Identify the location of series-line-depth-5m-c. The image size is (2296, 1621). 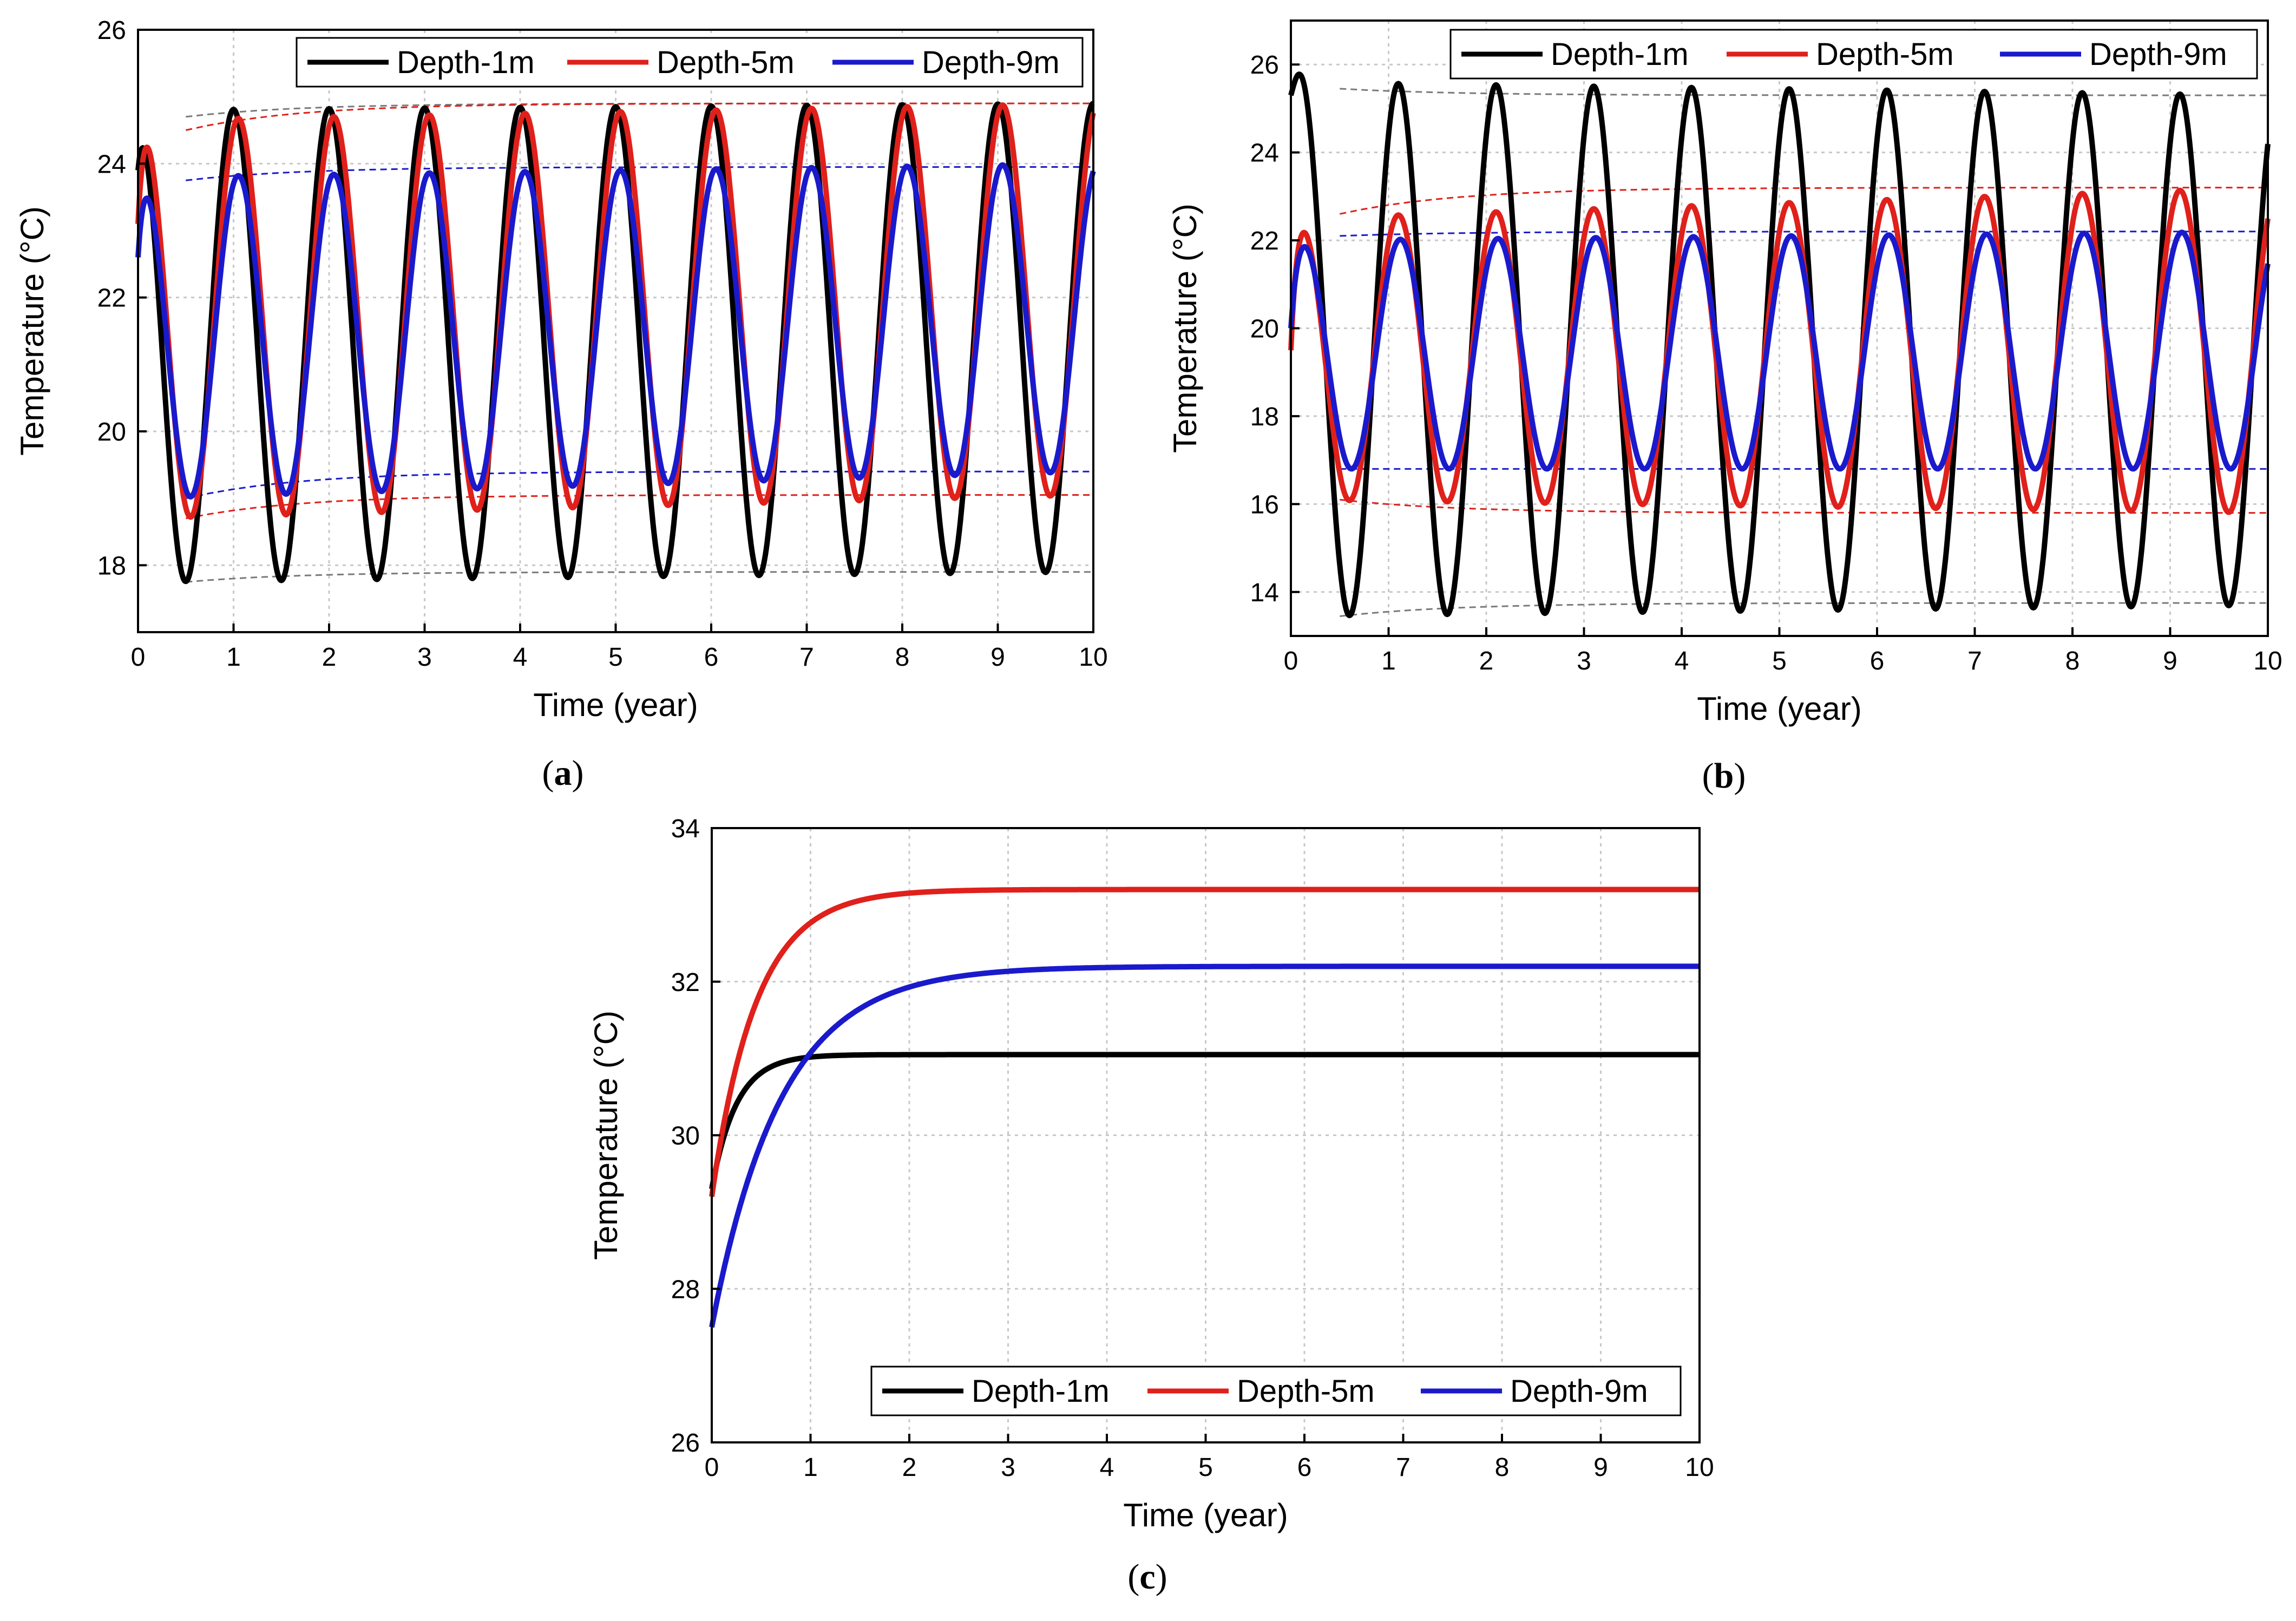
(1205, 1042).